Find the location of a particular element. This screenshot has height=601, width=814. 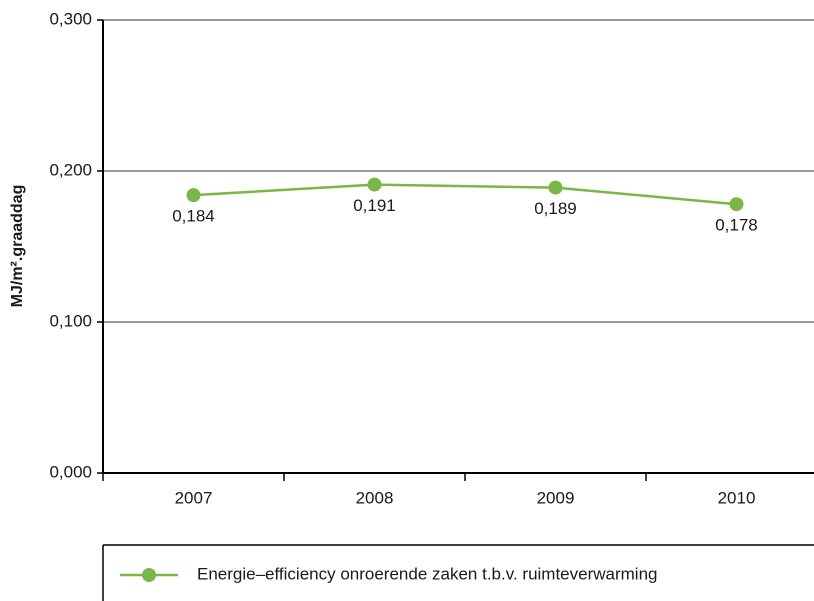

legend-marker is located at coordinates (149, 575).